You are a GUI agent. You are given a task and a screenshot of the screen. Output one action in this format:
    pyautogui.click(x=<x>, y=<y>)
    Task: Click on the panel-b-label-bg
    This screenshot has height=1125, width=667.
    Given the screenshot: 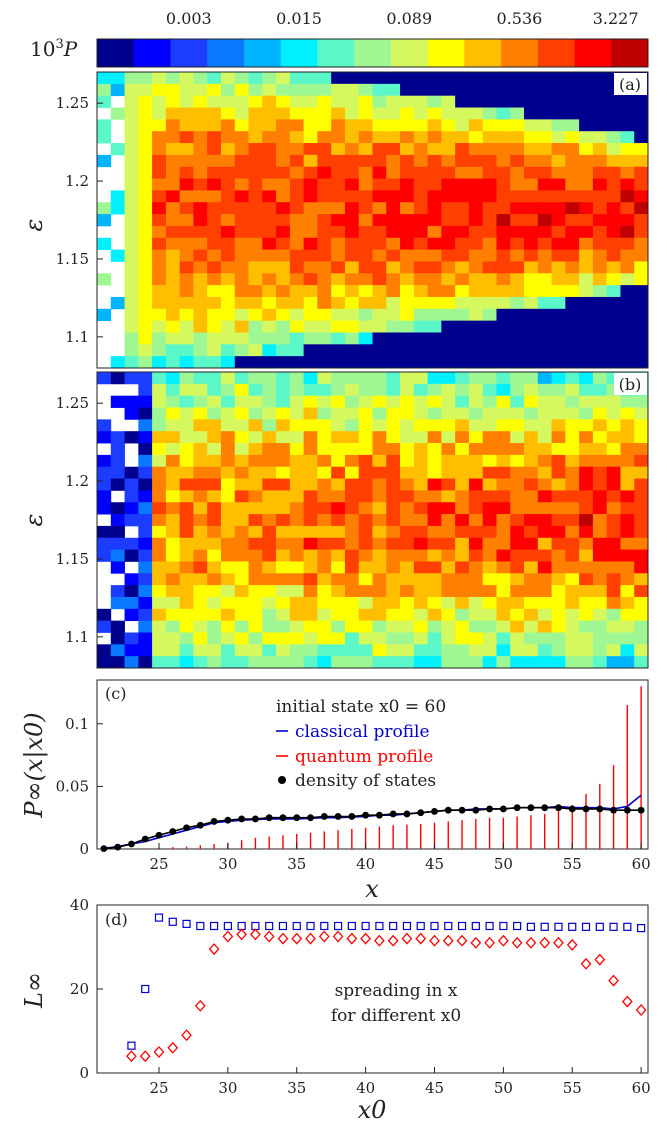 What is the action you would take?
    pyautogui.click(x=630, y=384)
    